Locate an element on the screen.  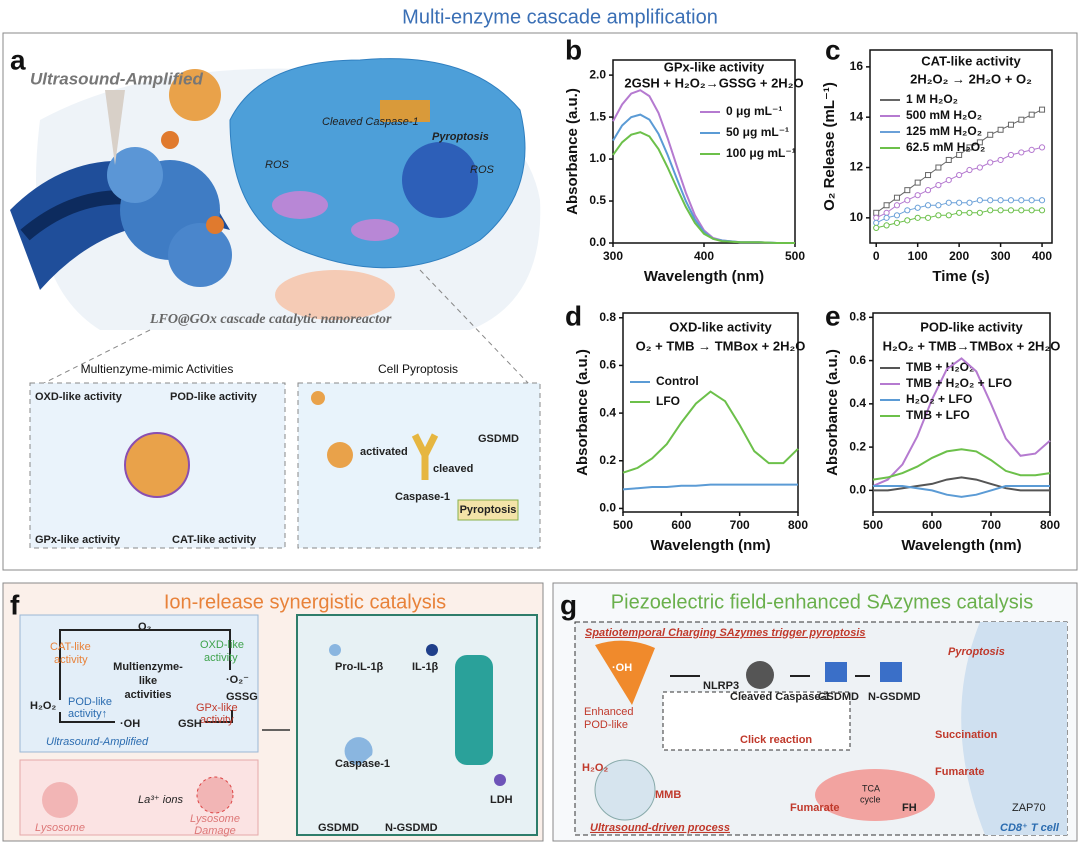
mitochondrion is located at coordinates (875, 795).